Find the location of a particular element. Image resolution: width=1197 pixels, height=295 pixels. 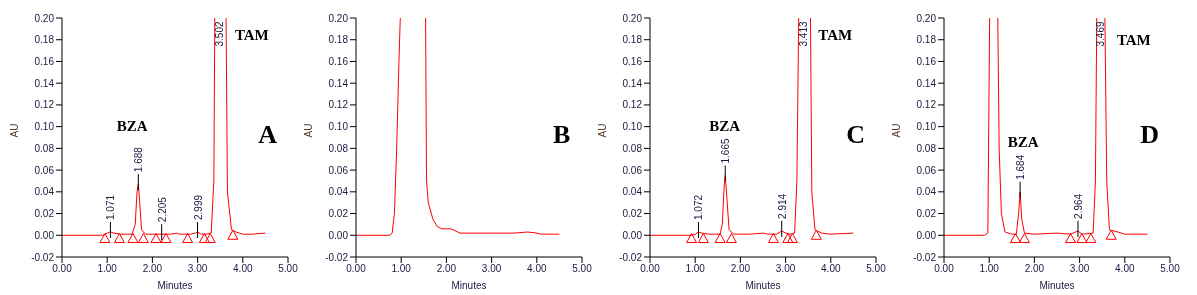

annotation: 3.469 is located at coordinates (1100, 34).